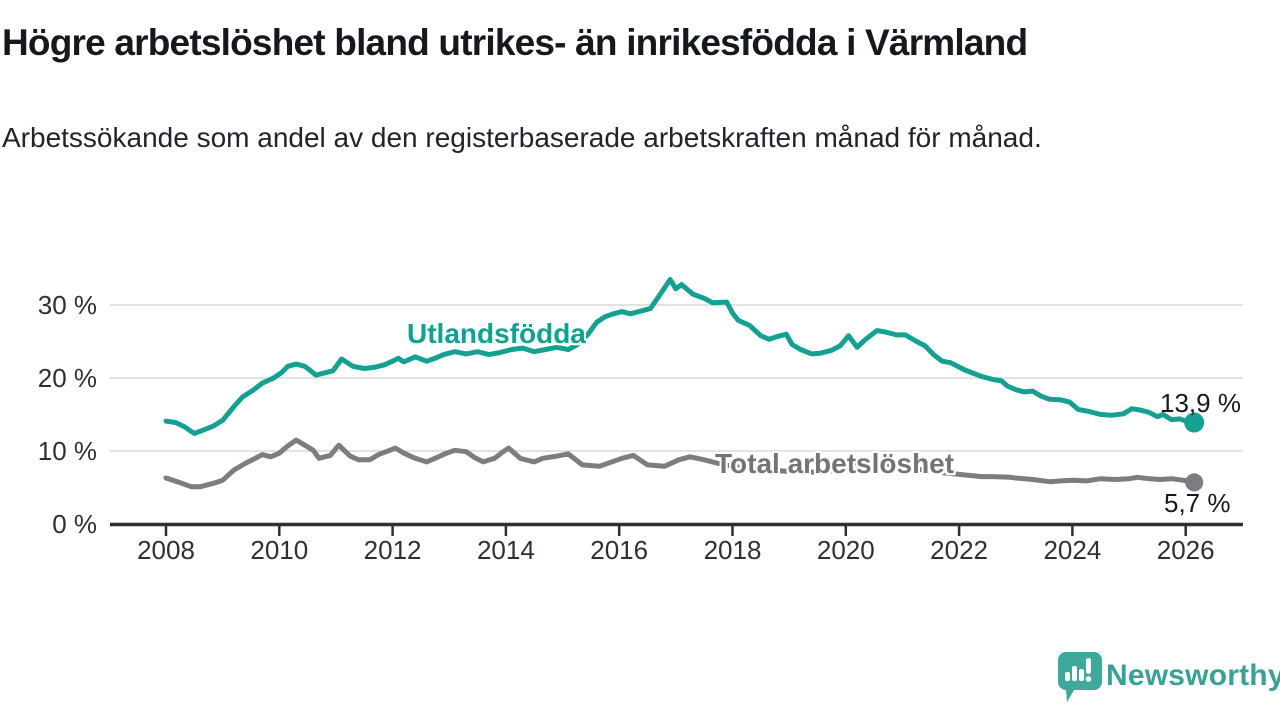 Image resolution: width=1280 pixels, height=720 pixels. I want to click on series-line-total-arbetsloshet, so click(680, 463).